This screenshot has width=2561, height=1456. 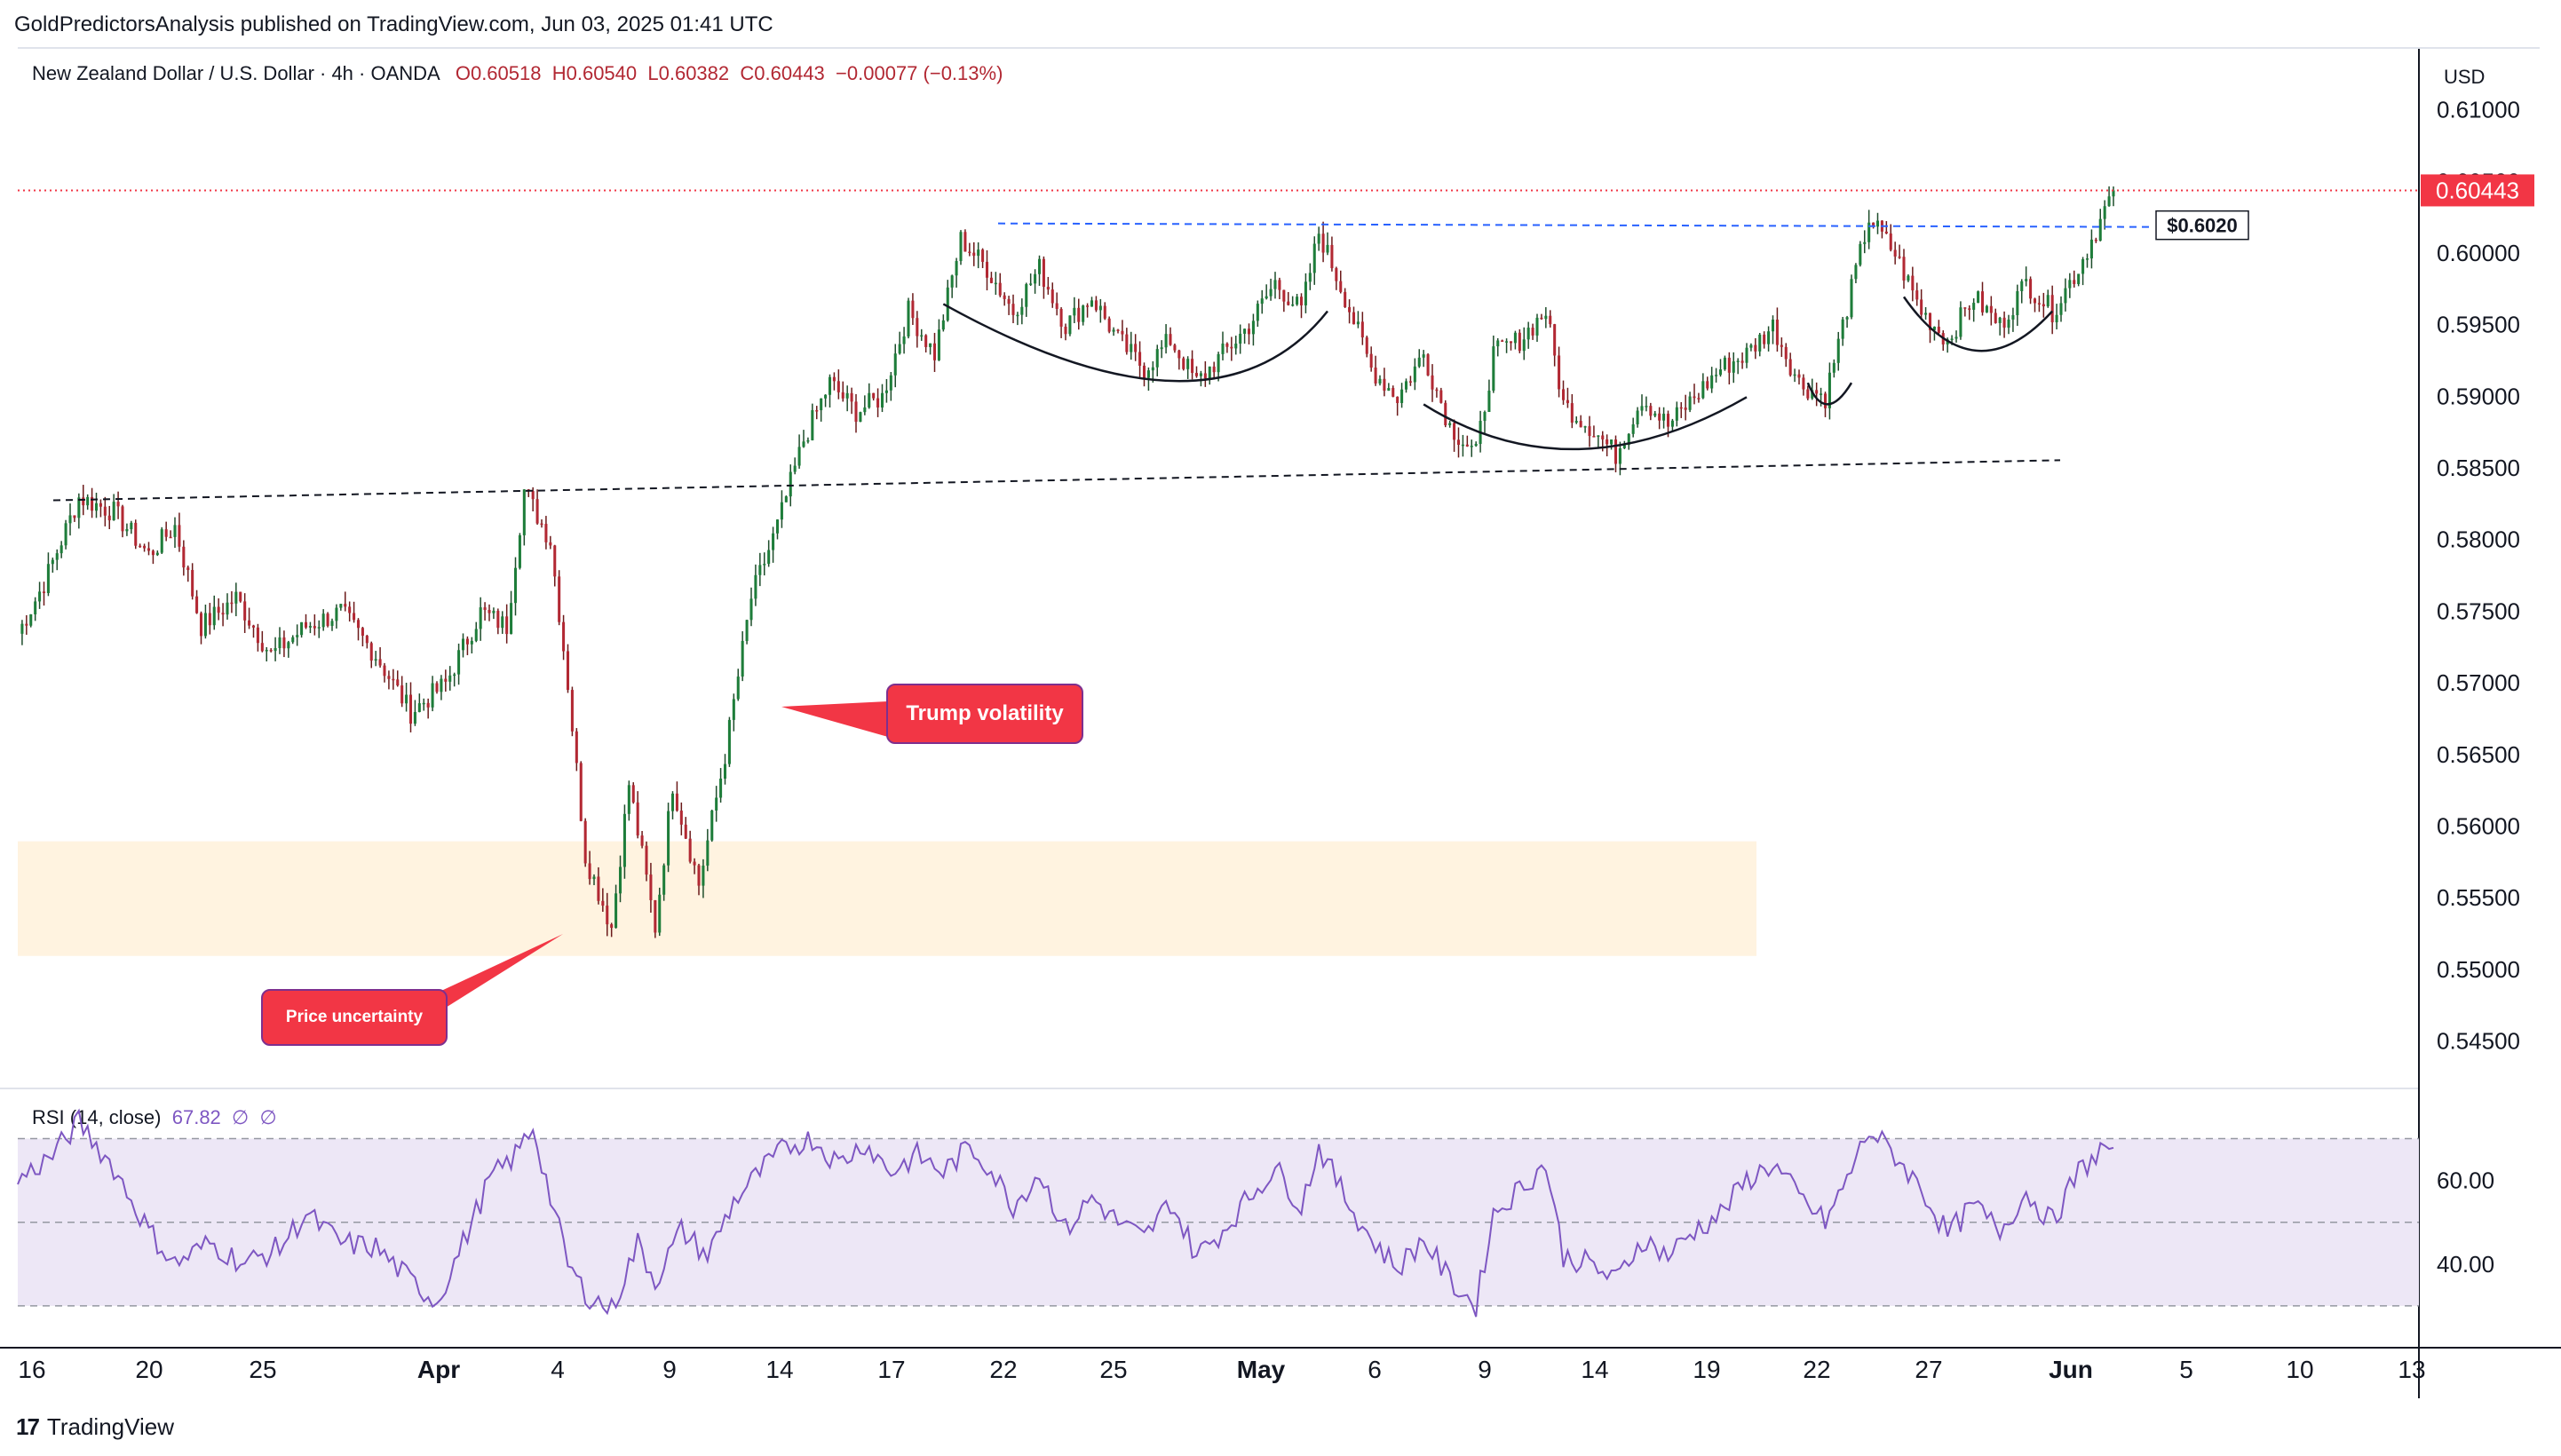 I want to click on change-value: −0.00077 (−0.13%), so click(x=919, y=73).